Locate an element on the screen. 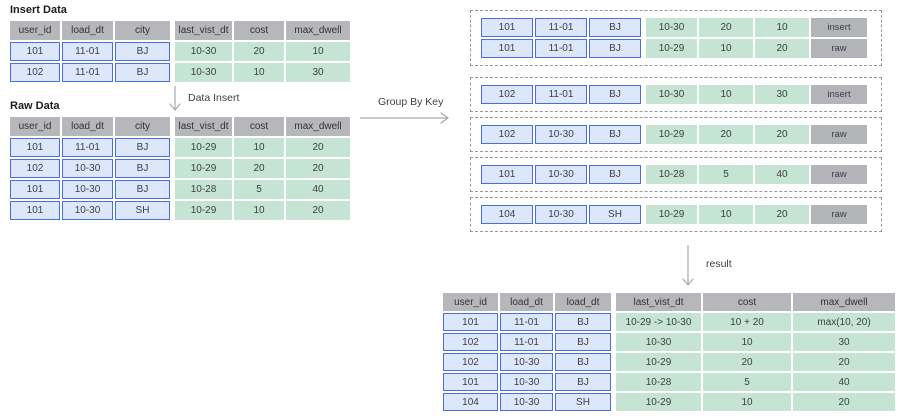 This screenshot has width=898, height=419. table-cell: insert is located at coordinates (839, 27).